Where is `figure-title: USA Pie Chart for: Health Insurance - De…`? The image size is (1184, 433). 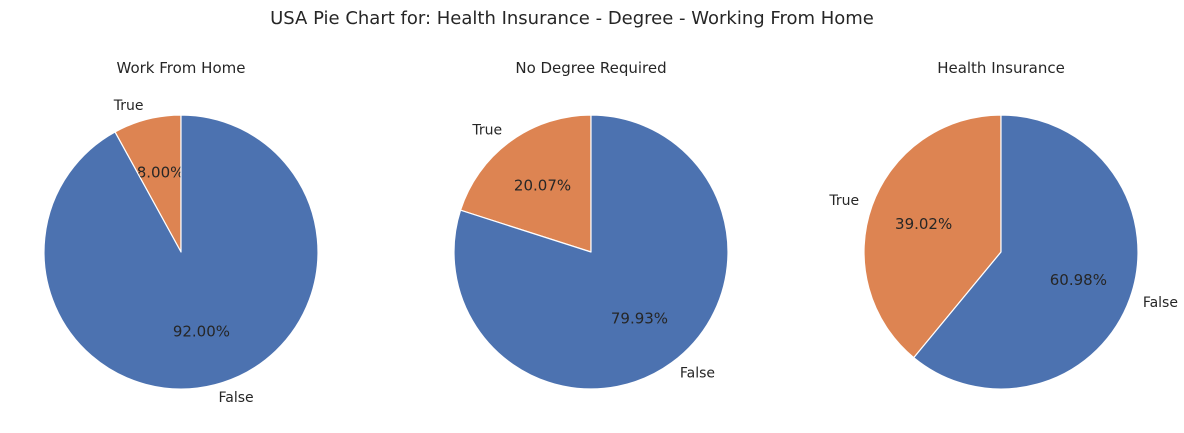
figure-title: USA Pie Chart for: Health Insurance - De… is located at coordinates (572, 18).